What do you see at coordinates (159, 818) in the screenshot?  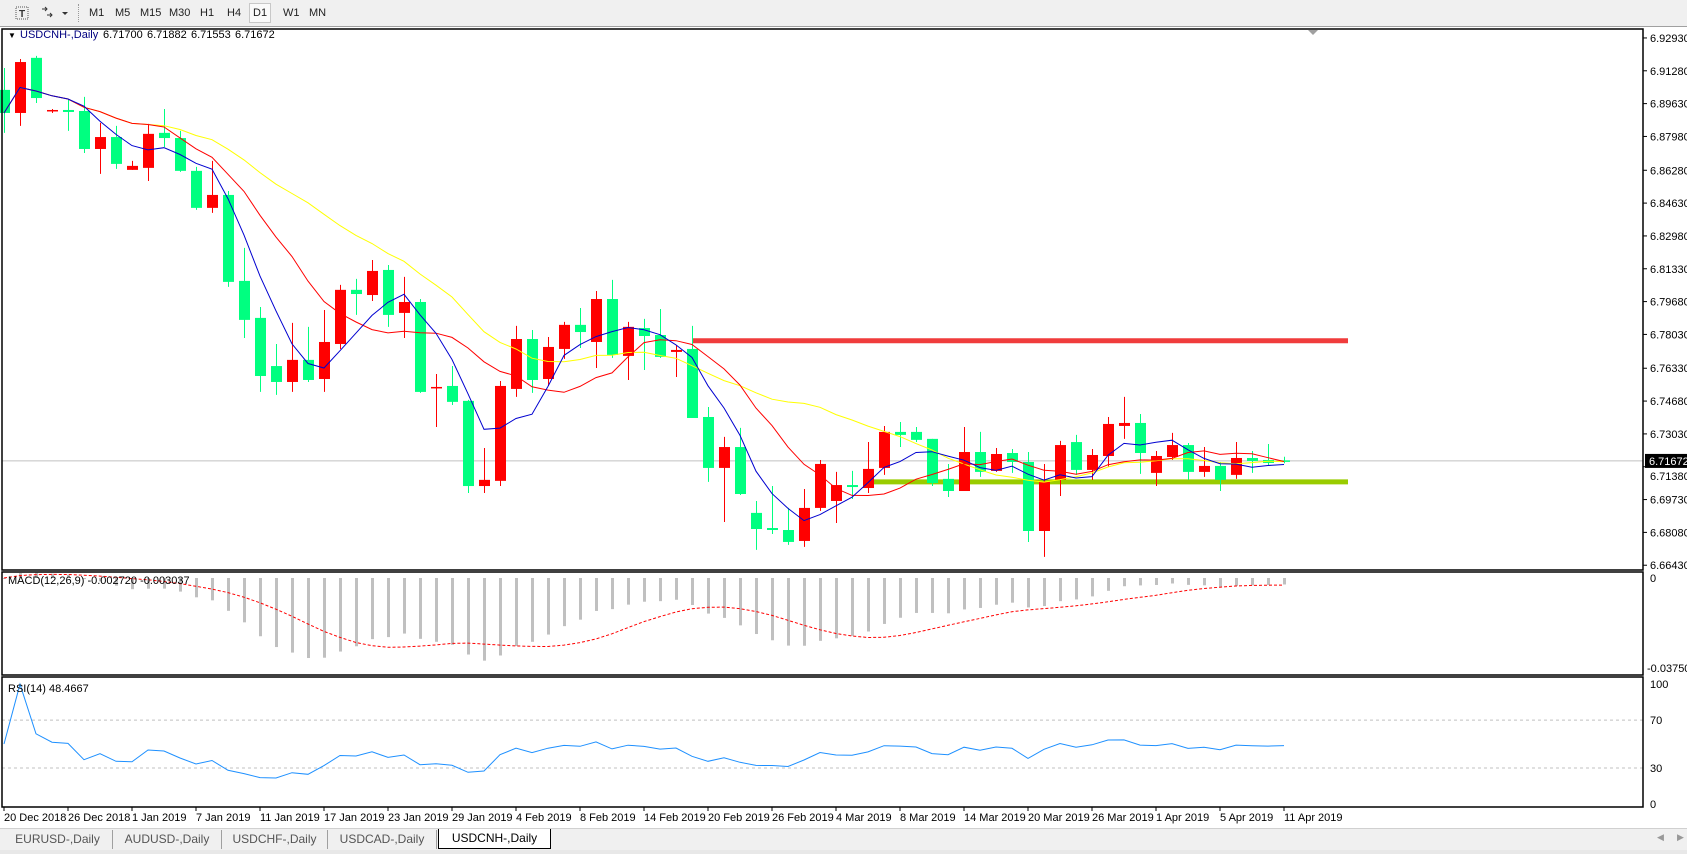 I see `time-axis-label: 1 Jan 2019` at bounding box center [159, 818].